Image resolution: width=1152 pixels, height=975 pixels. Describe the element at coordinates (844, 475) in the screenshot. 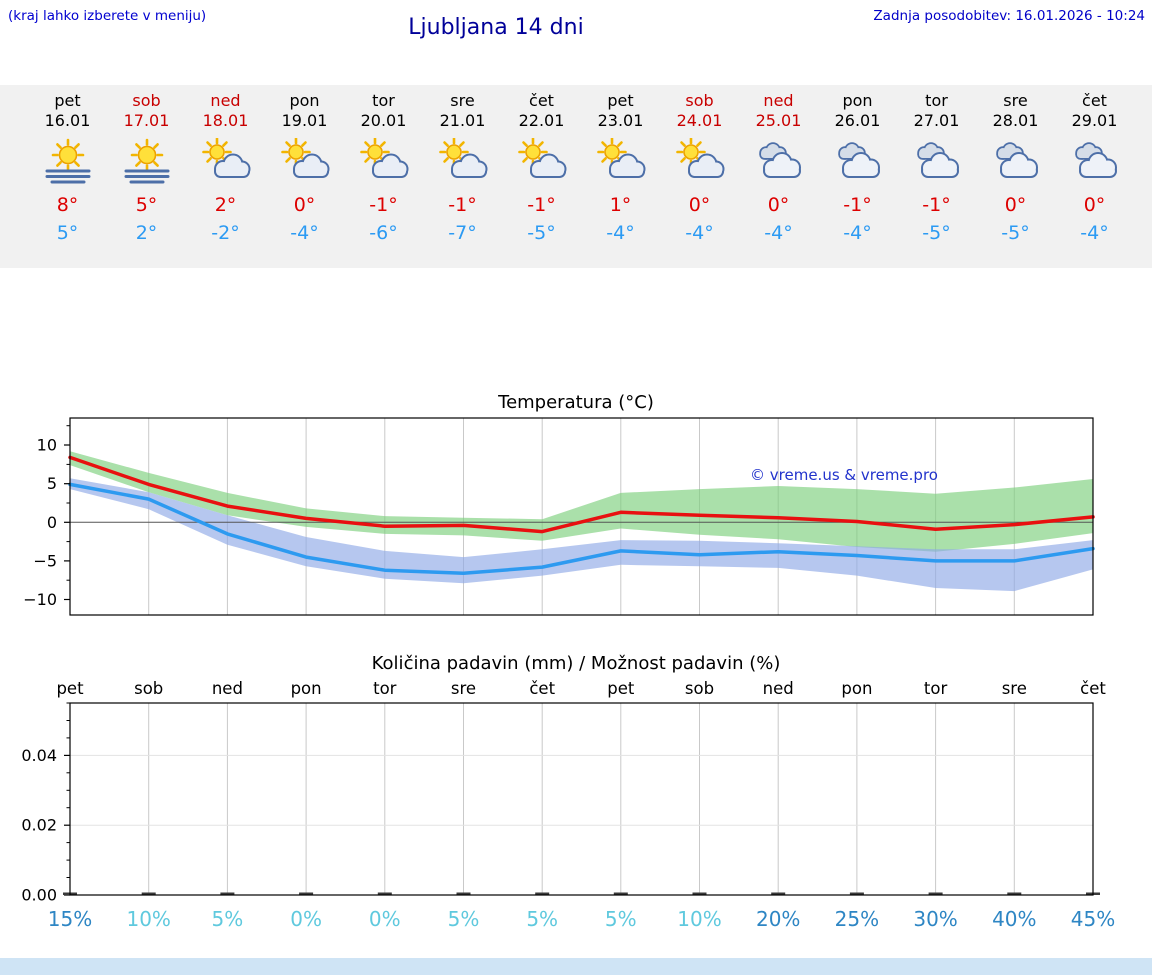

I see `watermark: © vreme.us & vreme.pro` at that location.